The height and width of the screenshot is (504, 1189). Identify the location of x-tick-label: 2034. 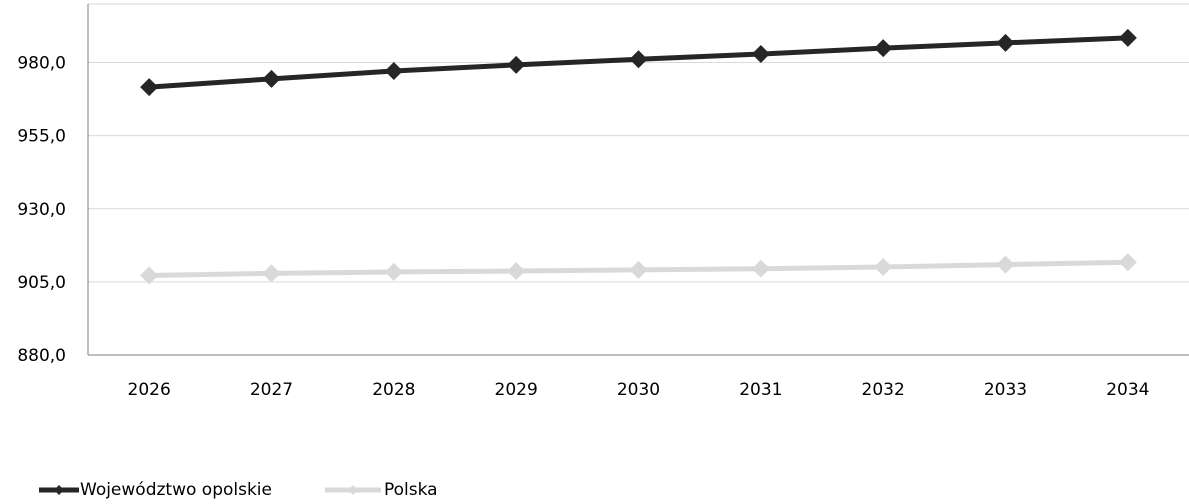
(1127, 390).